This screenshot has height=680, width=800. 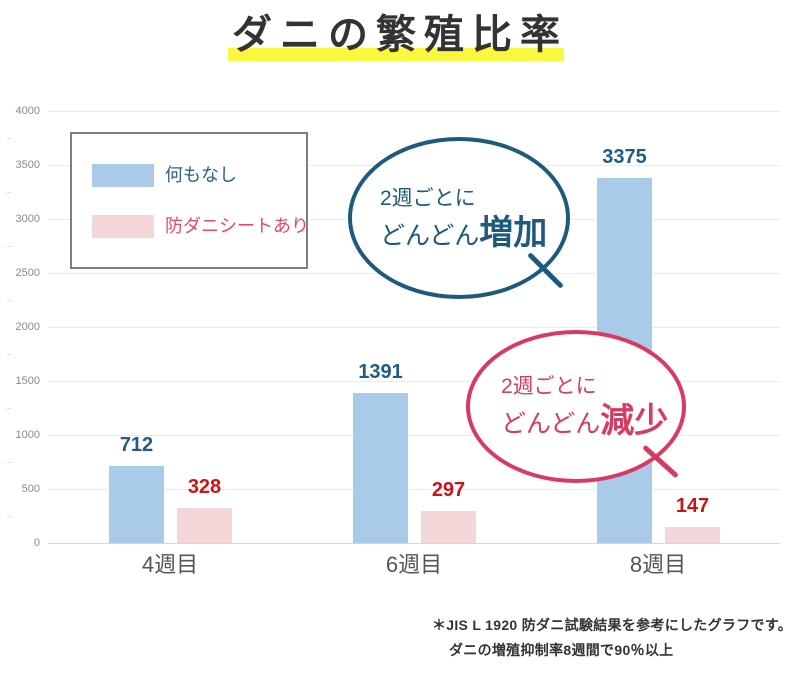 What do you see at coordinates (123, 226) in the screenshot?
I see `legend-swatch-pink` at bounding box center [123, 226].